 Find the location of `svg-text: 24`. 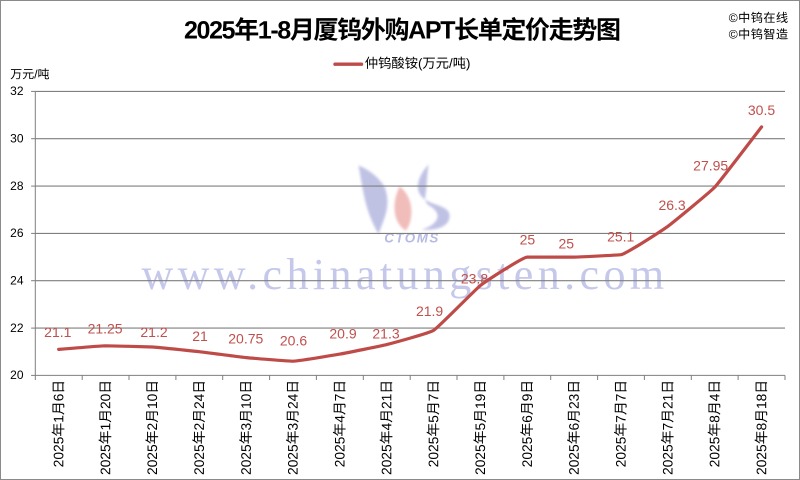

svg-text: 24 is located at coordinates (17, 280).